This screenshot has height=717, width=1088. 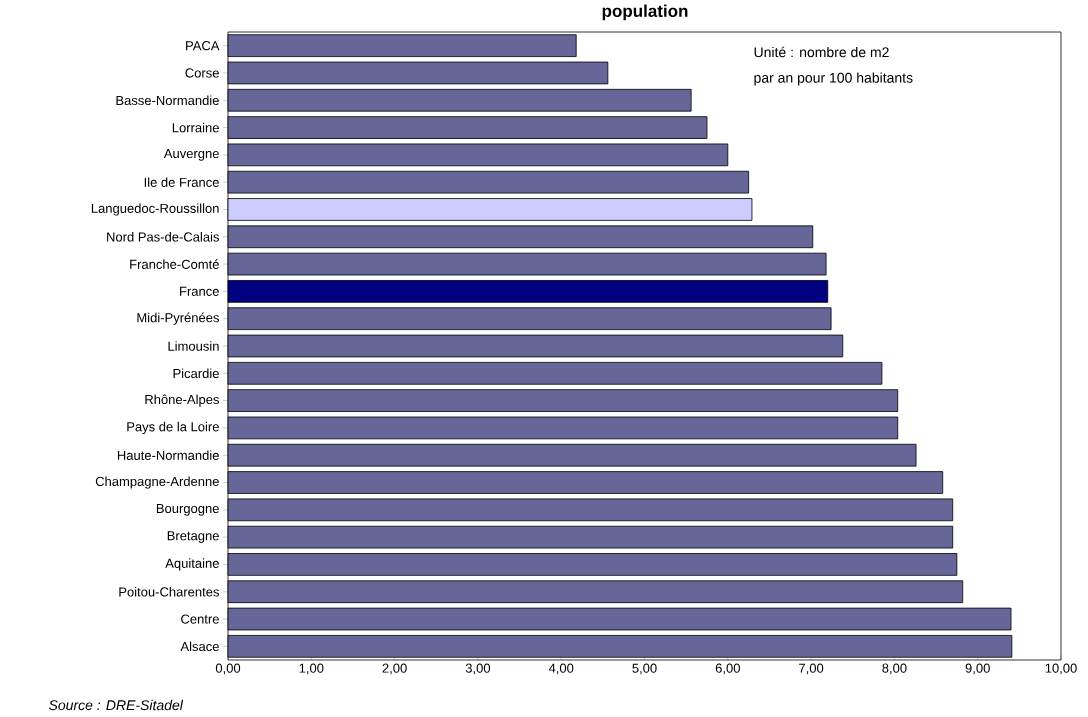 I want to click on x-tick-label: 6,00, so click(x=727, y=669).